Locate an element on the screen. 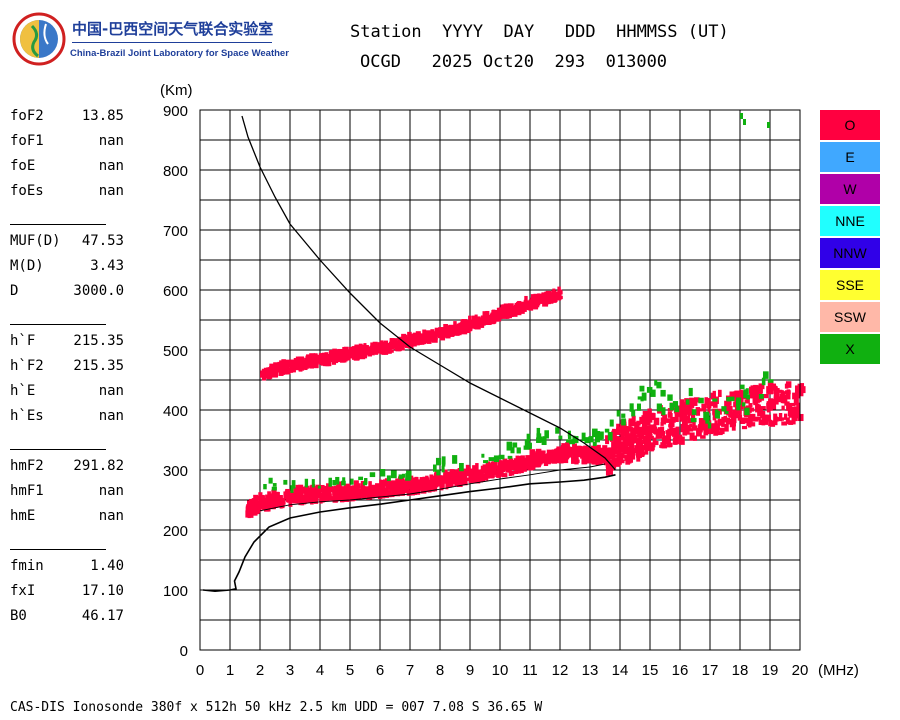 This screenshot has height=720, width=900. param-name: D is located at coordinates (14, 291).